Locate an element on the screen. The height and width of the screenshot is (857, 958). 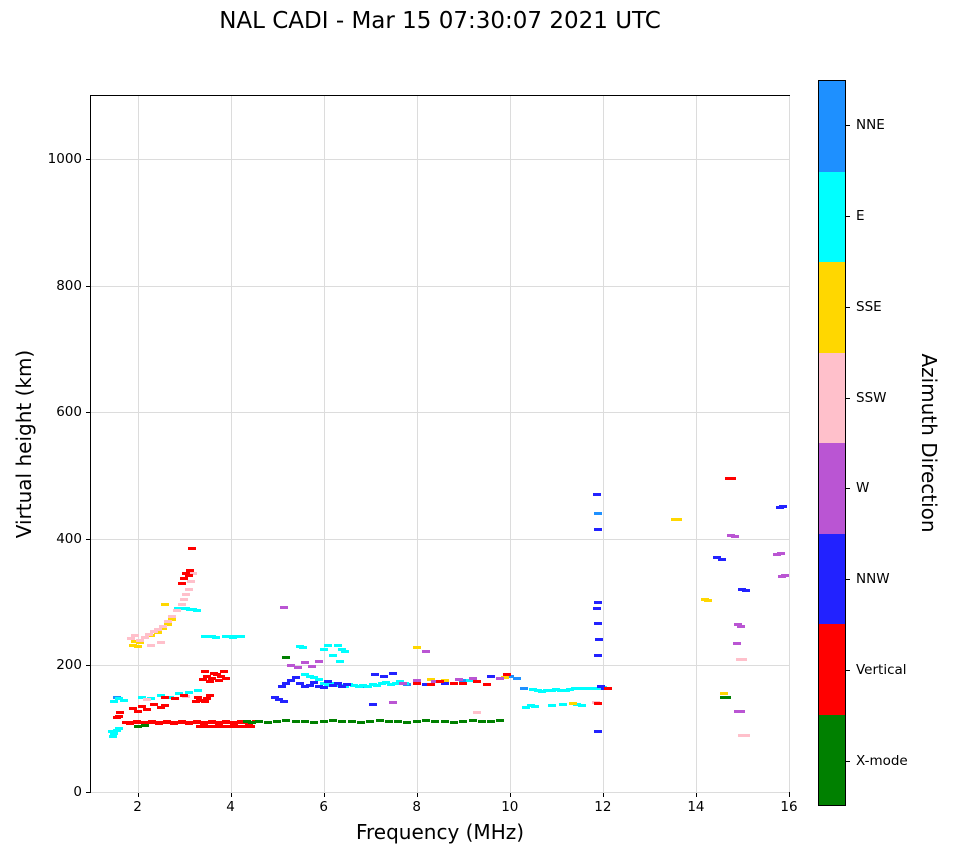
colorbar-tick is located at coordinates (848, 217).